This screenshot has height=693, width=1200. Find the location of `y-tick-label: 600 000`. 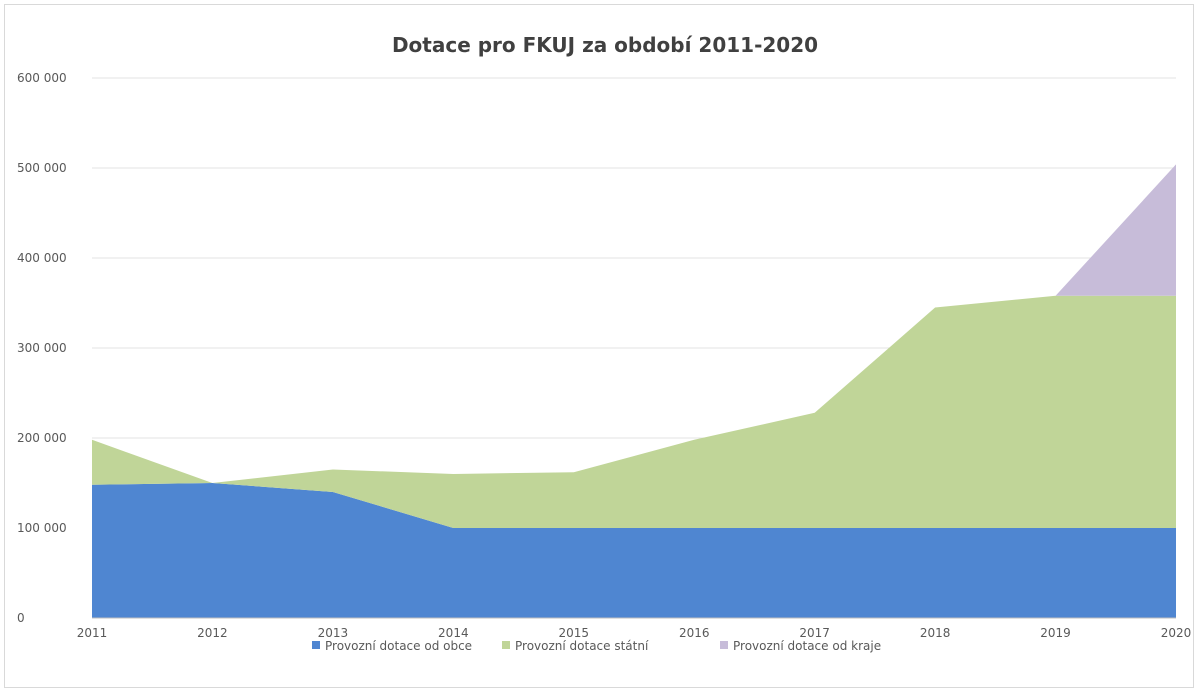

y-tick-label: 600 000 is located at coordinates (42, 78).